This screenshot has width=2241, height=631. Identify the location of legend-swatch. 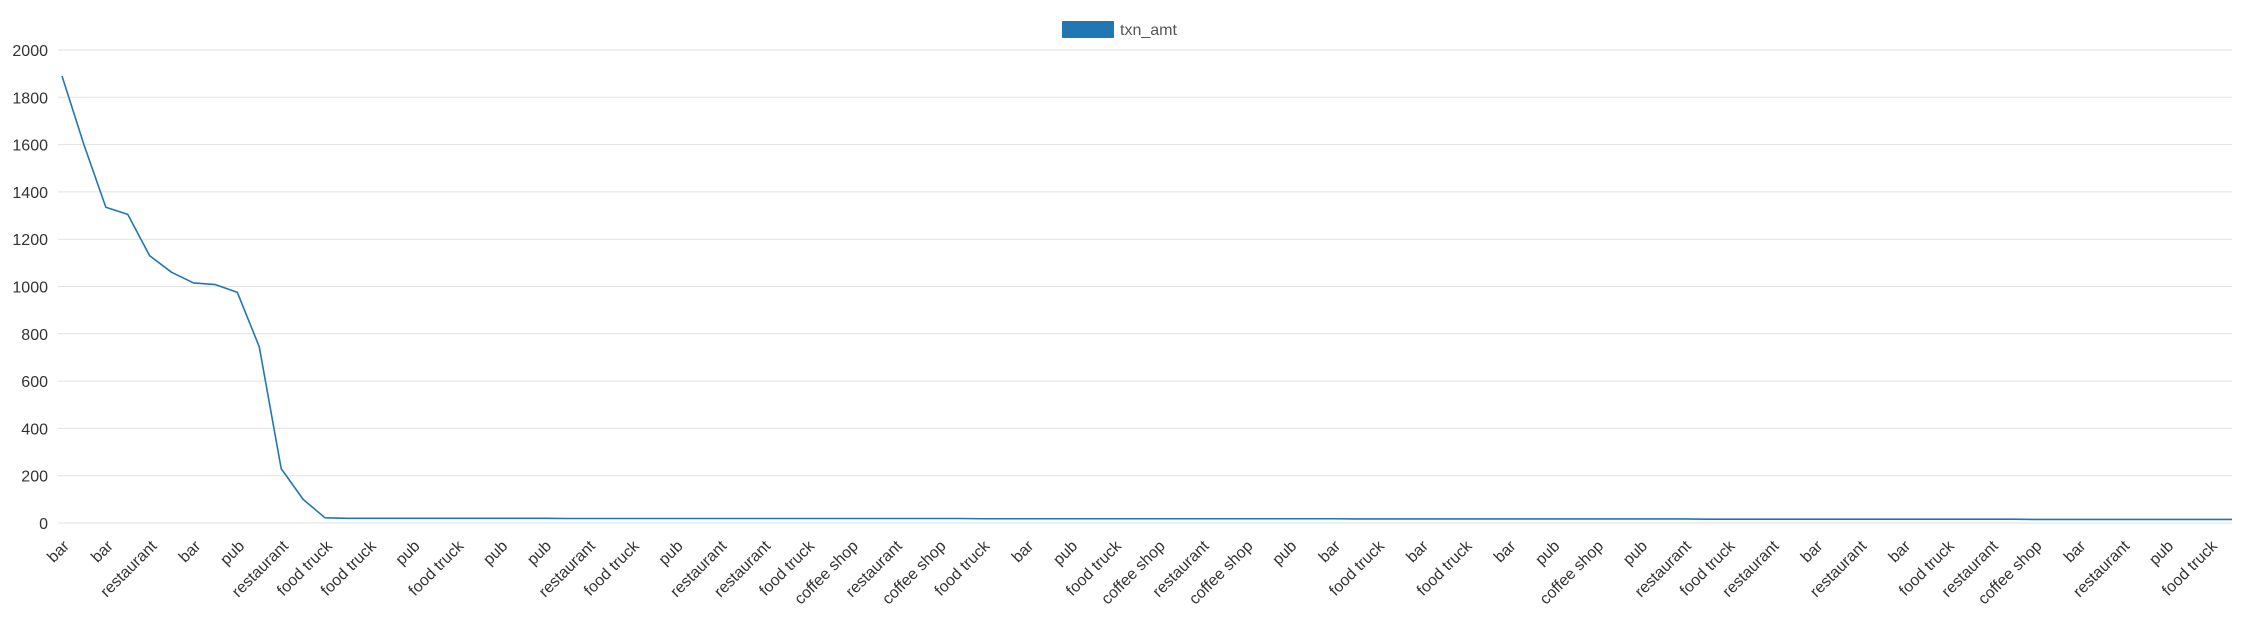
(1088, 29).